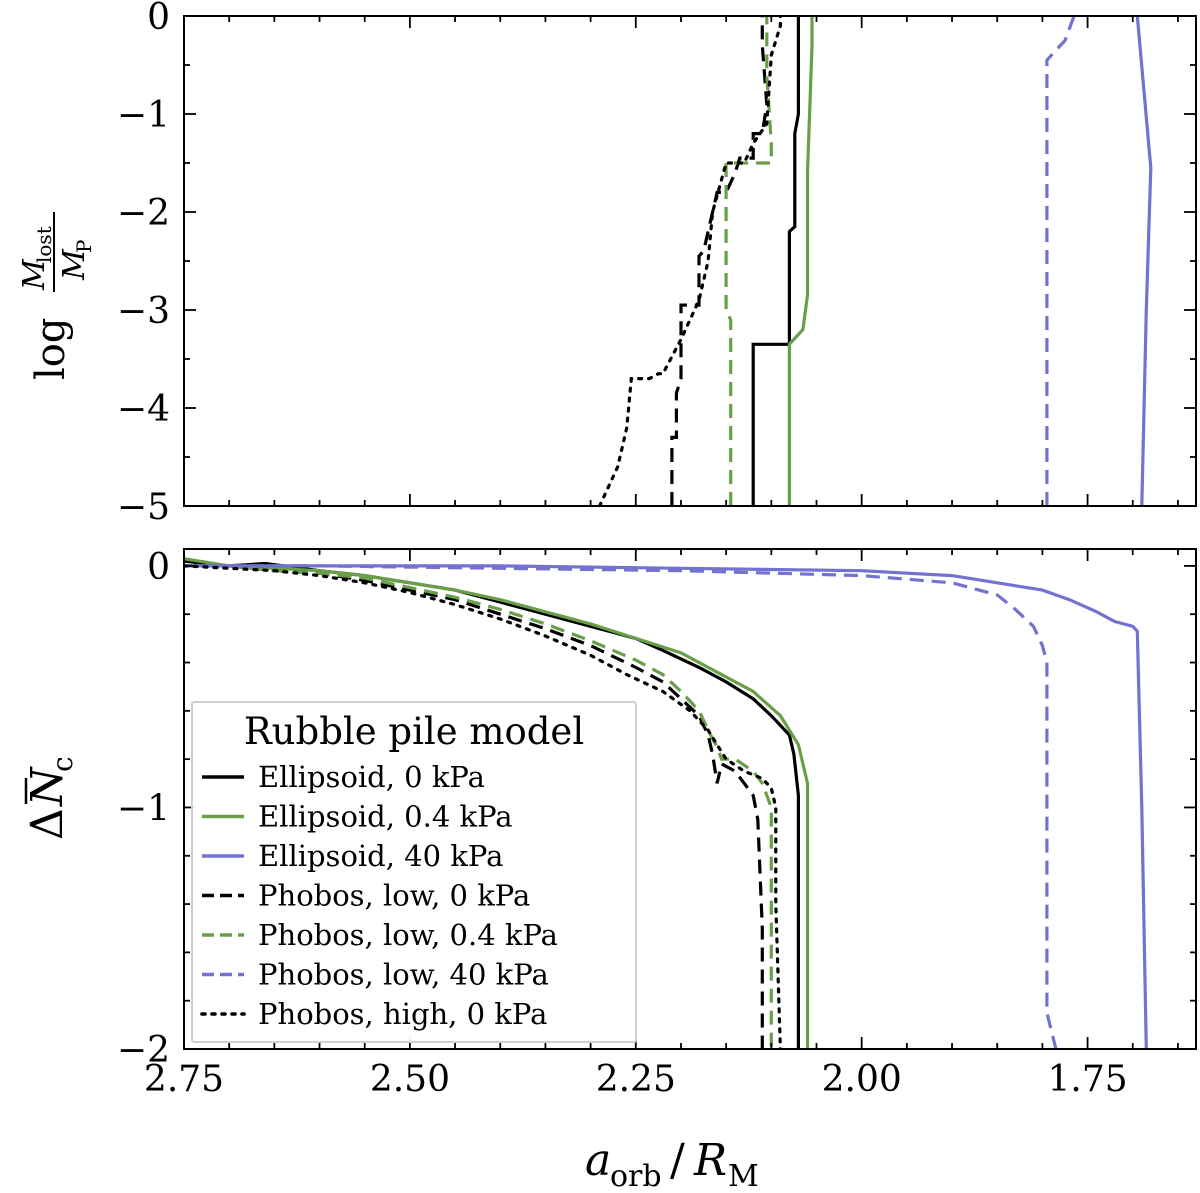  What do you see at coordinates (62, 764) in the screenshot?
I see `bottom-ylabel-sub: c` at bounding box center [62, 764].